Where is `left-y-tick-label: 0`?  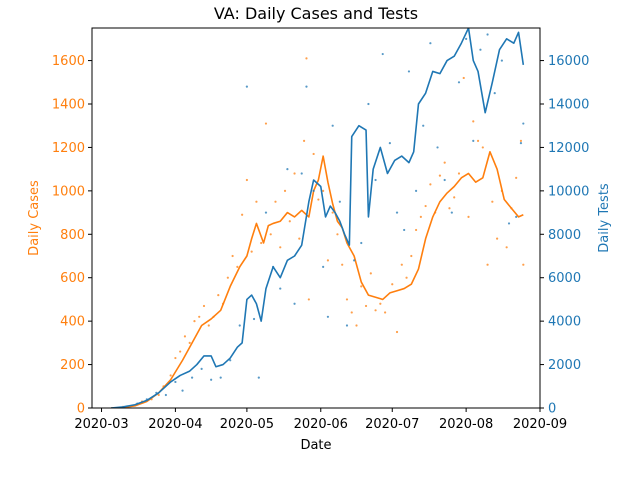
left-y-tick-label: 0 is located at coordinates (81, 409).